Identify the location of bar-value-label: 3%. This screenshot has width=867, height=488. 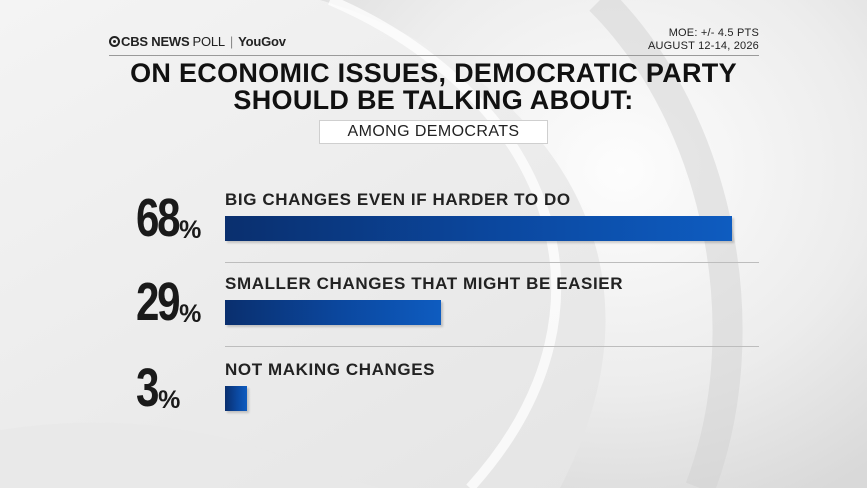
(158, 388).